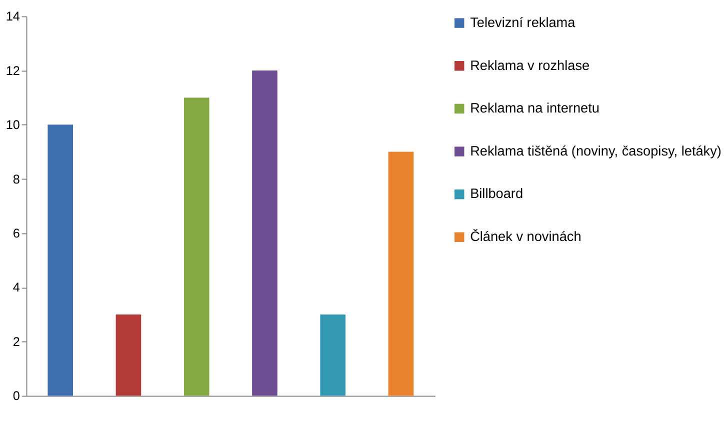 The width and height of the screenshot is (727, 441). I want to click on y-tick-label: 6, so click(16, 233).